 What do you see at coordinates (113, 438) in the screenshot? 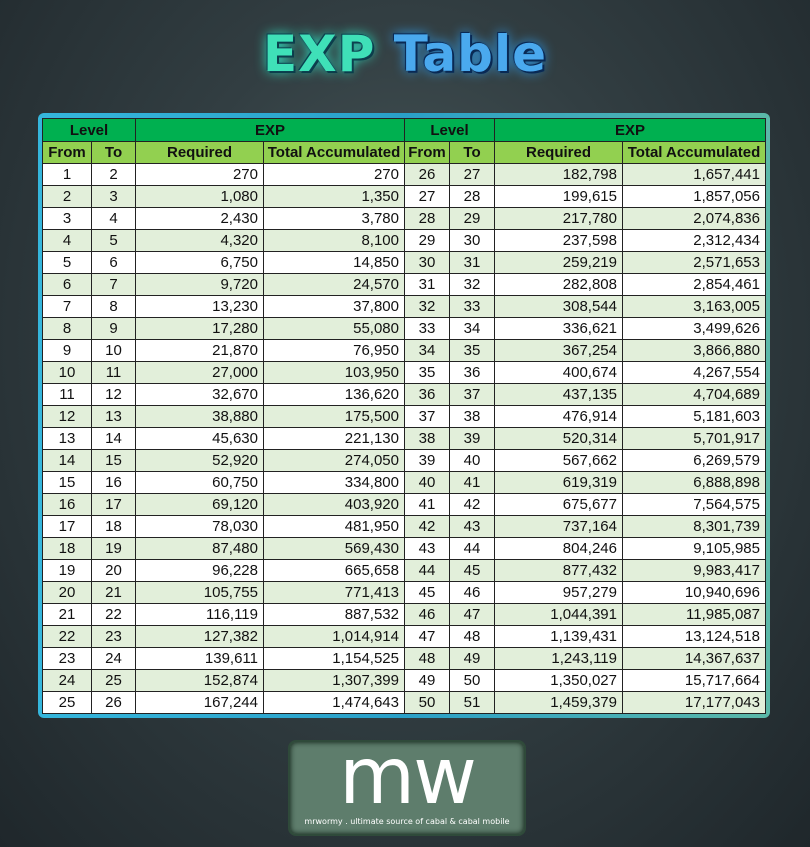
I see `level-to-cell: 14` at bounding box center [113, 438].